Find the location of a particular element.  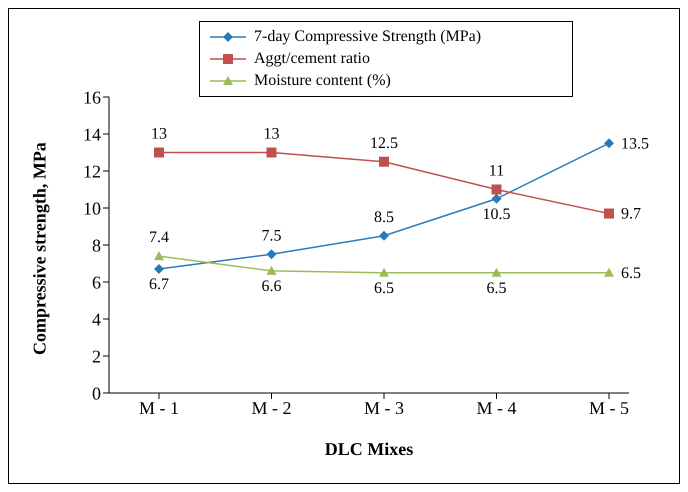

y-tick-label: 12 is located at coordinates (92, 171).